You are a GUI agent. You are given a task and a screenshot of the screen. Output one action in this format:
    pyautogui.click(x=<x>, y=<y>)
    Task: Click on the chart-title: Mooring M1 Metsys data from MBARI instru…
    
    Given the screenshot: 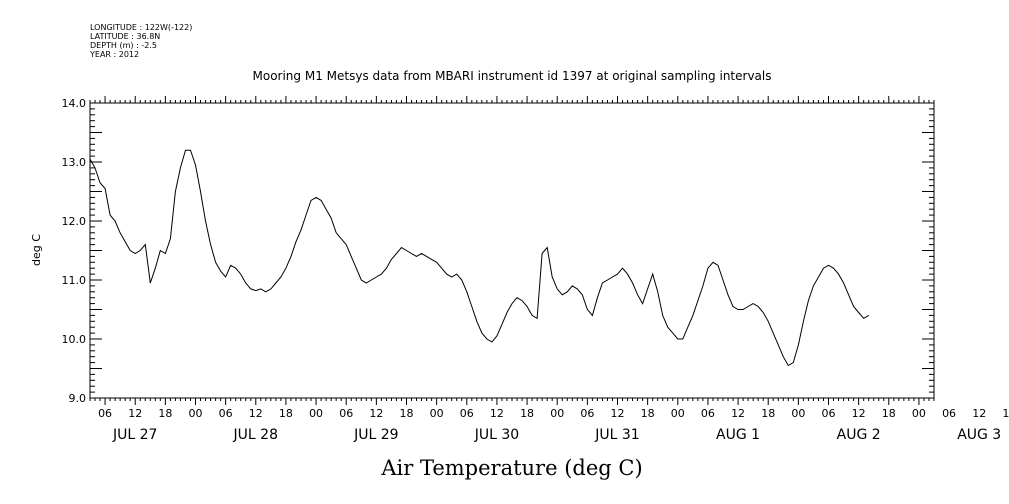 What is the action you would take?
    pyautogui.click(x=512, y=76)
    